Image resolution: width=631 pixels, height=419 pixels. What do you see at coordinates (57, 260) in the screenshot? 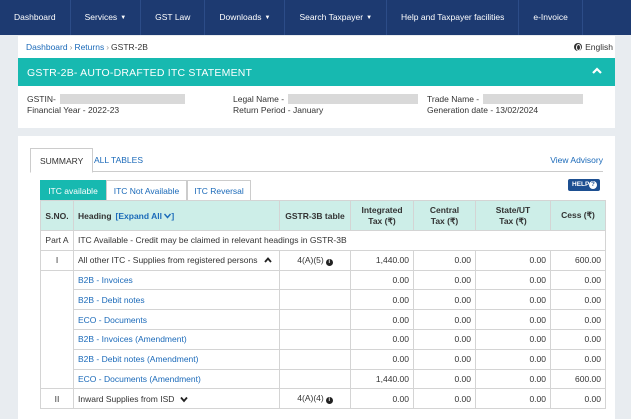
I see `section-1-sno: I` at bounding box center [57, 260].